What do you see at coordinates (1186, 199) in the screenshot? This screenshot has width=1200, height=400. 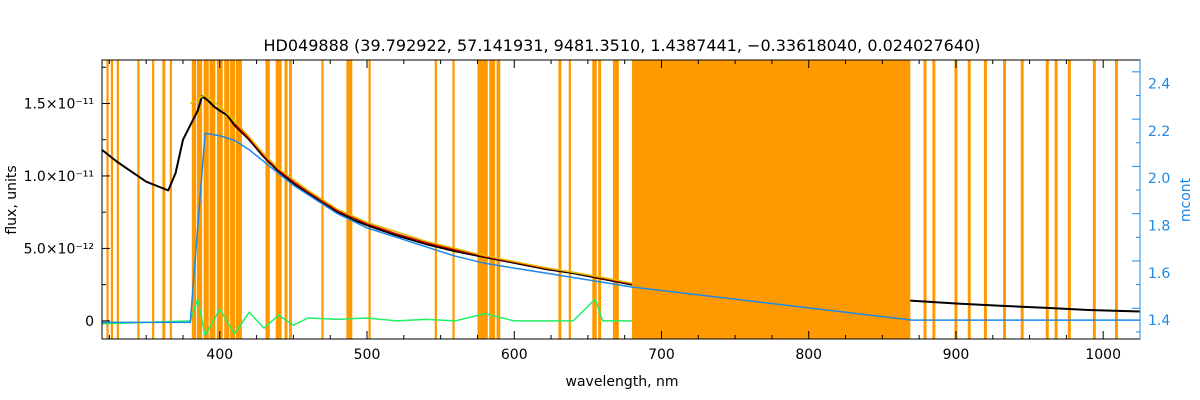 I see `y2-axis-label: mcont` at bounding box center [1186, 199].